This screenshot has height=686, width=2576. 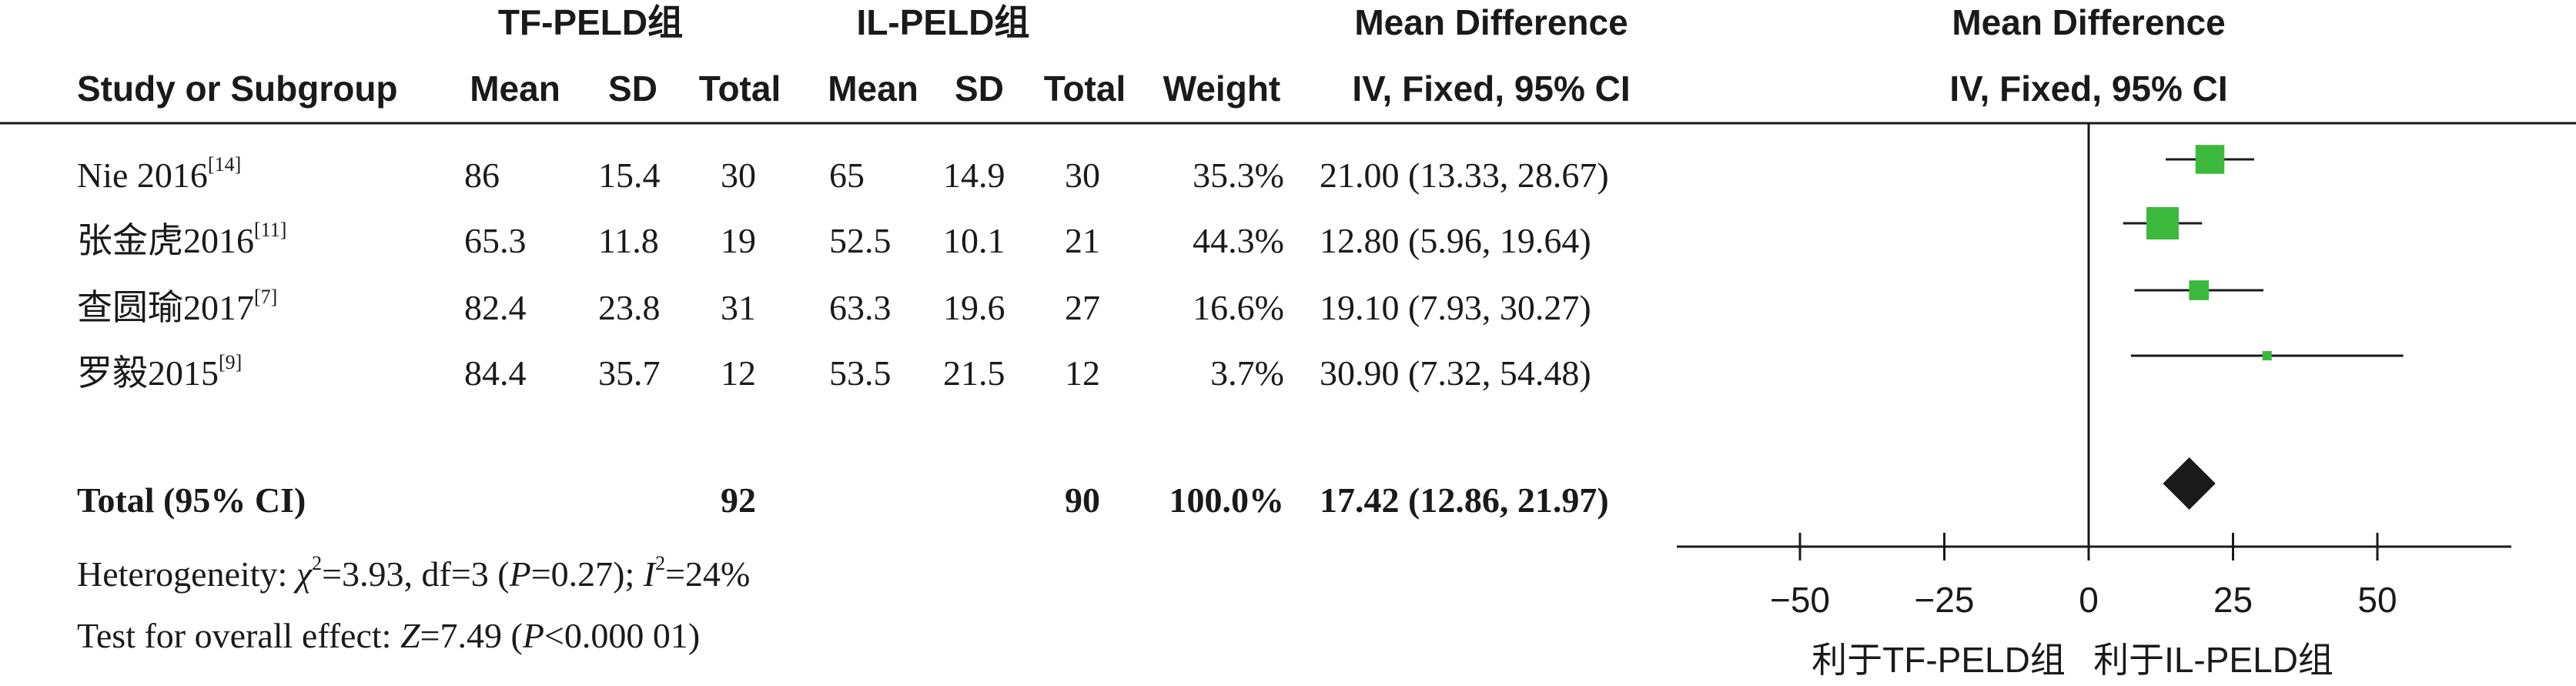 I want to click on weight-value: 35.3%, so click(x=1239, y=176).